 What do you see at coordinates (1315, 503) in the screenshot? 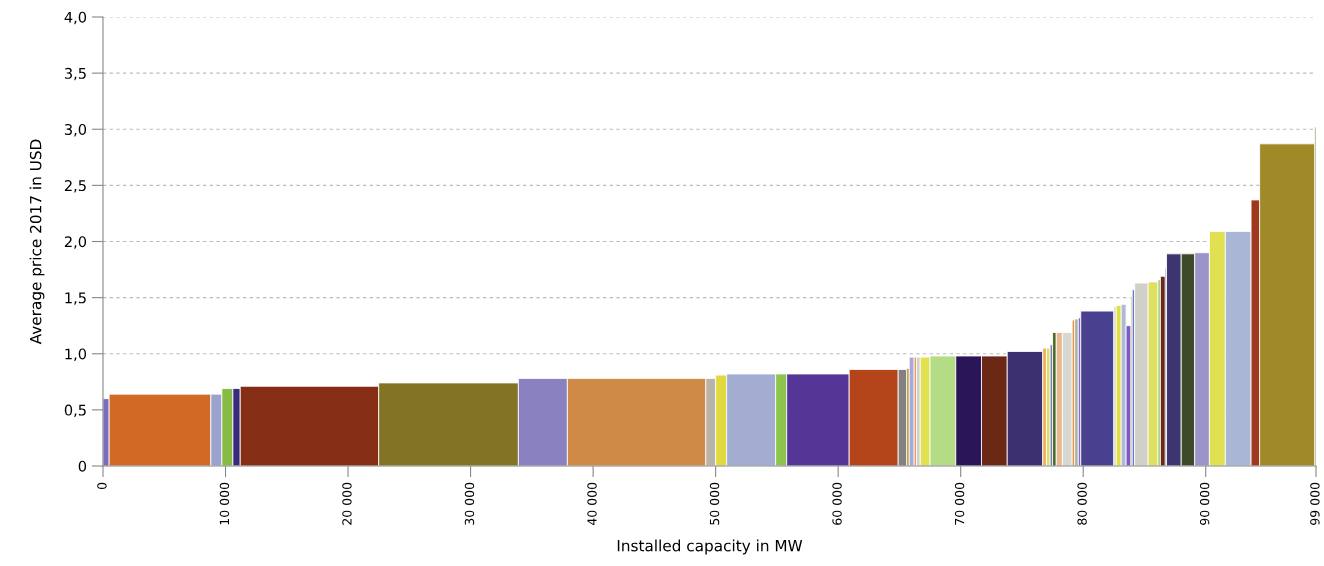
I see `x-tick-label: 99 000` at bounding box center [1315, 503].